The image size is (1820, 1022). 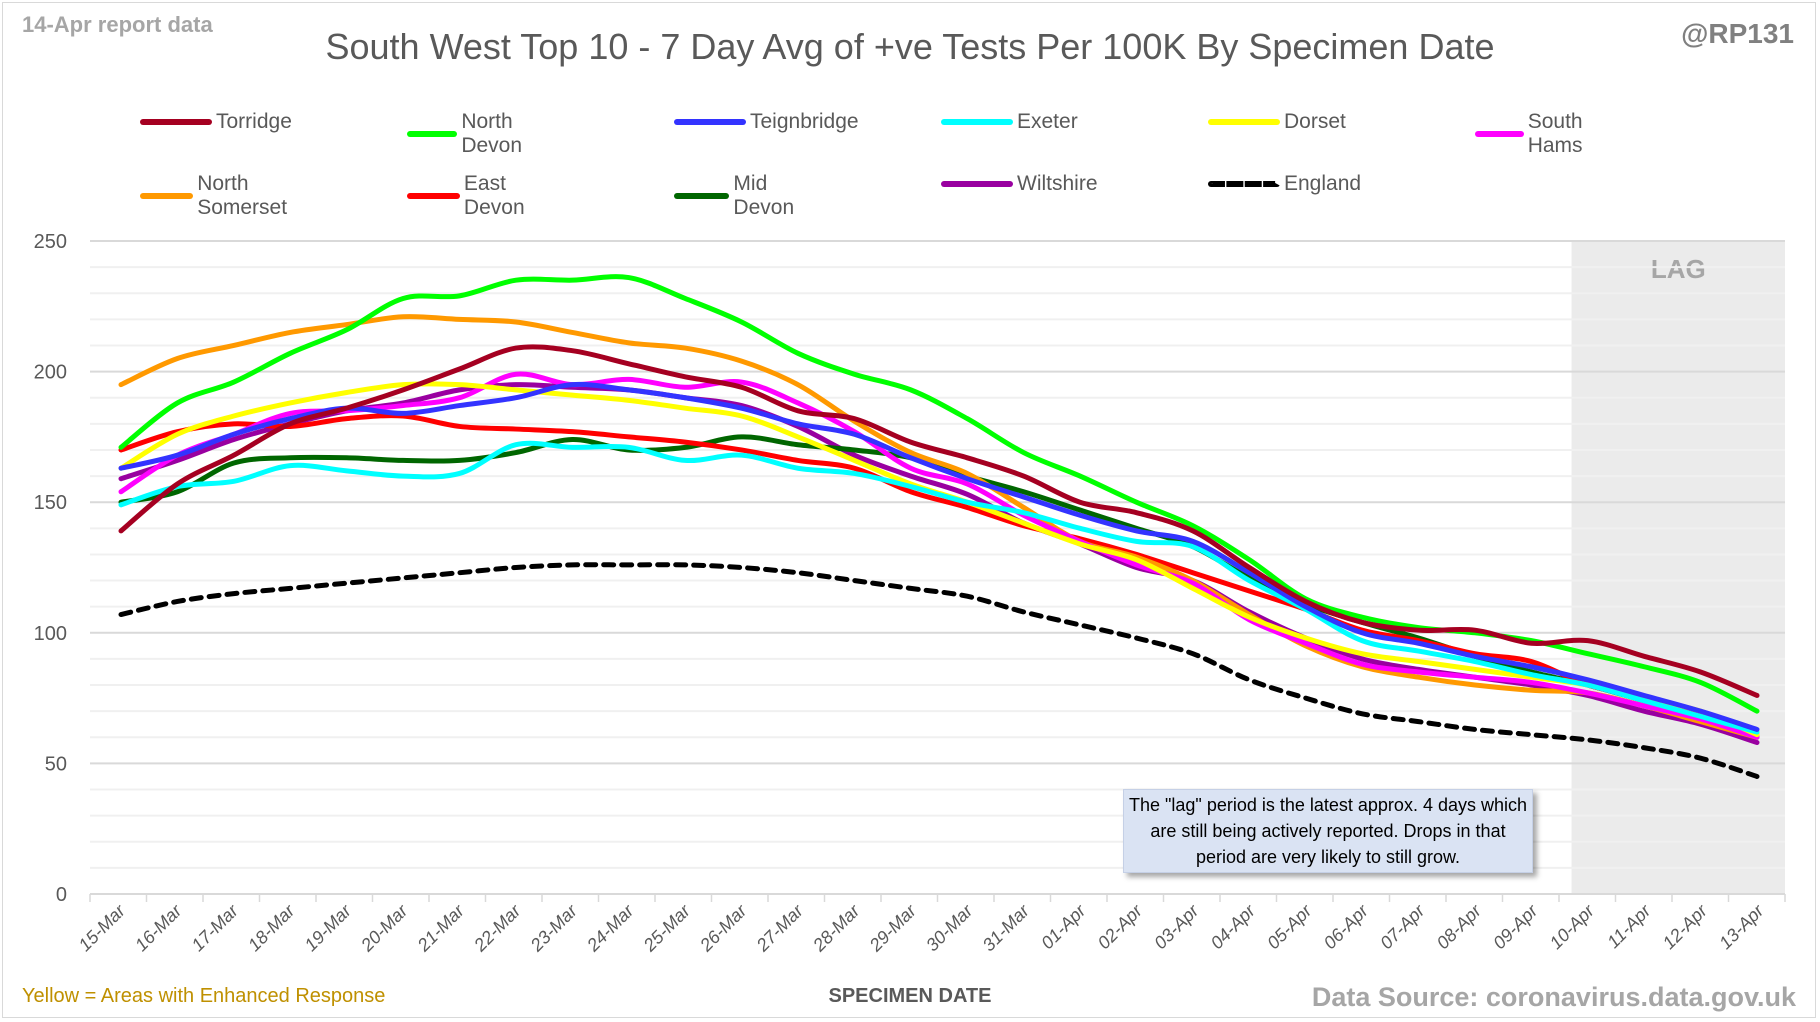 I want to click on x-tick-label: 03-Apr, so click(x=1176, y=926).